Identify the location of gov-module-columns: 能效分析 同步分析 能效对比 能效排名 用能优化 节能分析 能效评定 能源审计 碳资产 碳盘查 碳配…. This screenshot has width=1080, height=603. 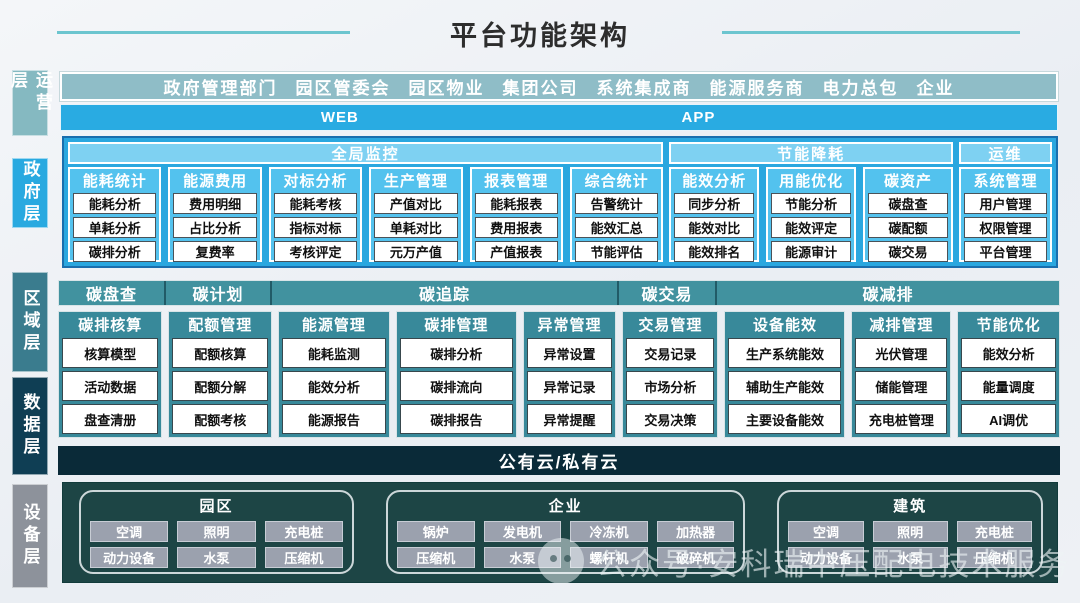
(811, 214).